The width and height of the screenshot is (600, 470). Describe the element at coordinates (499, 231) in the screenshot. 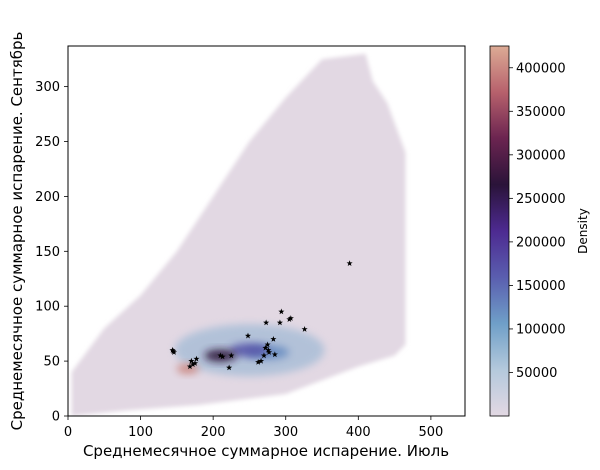

I see `colorbar-bar` at that location.